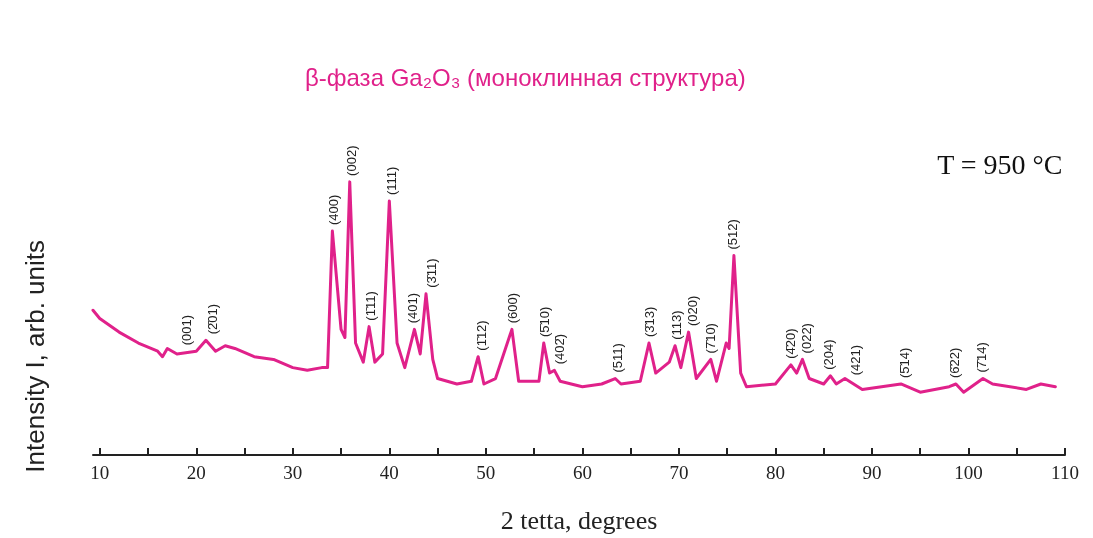  I want to click on annotation: (512), so click(733, 234).